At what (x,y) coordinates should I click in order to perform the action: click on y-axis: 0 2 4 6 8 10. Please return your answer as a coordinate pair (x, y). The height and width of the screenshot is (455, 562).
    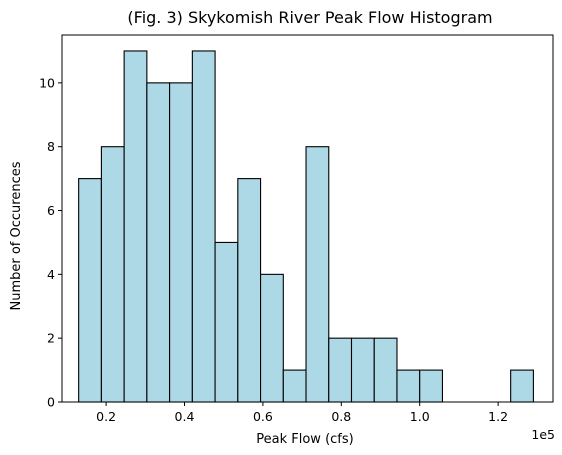
    Looking at the image, I should click on (50, 242).